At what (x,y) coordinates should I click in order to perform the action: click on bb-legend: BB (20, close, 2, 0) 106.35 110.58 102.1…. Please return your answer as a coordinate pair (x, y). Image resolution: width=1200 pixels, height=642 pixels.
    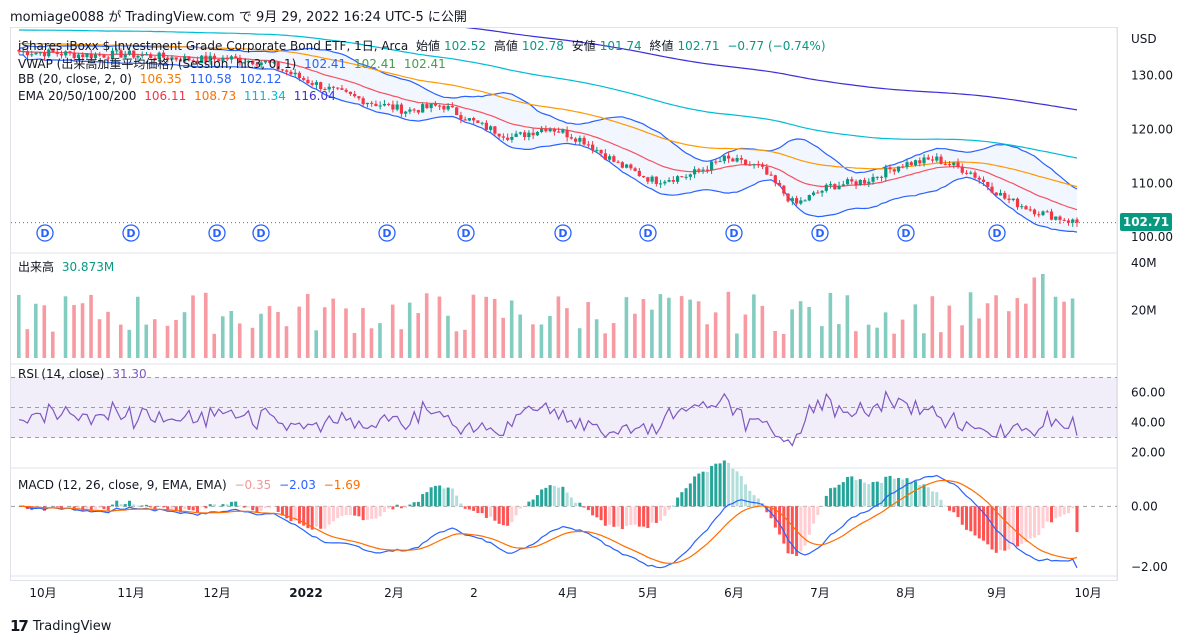
    Looking at the image, I should click on (151, 79).